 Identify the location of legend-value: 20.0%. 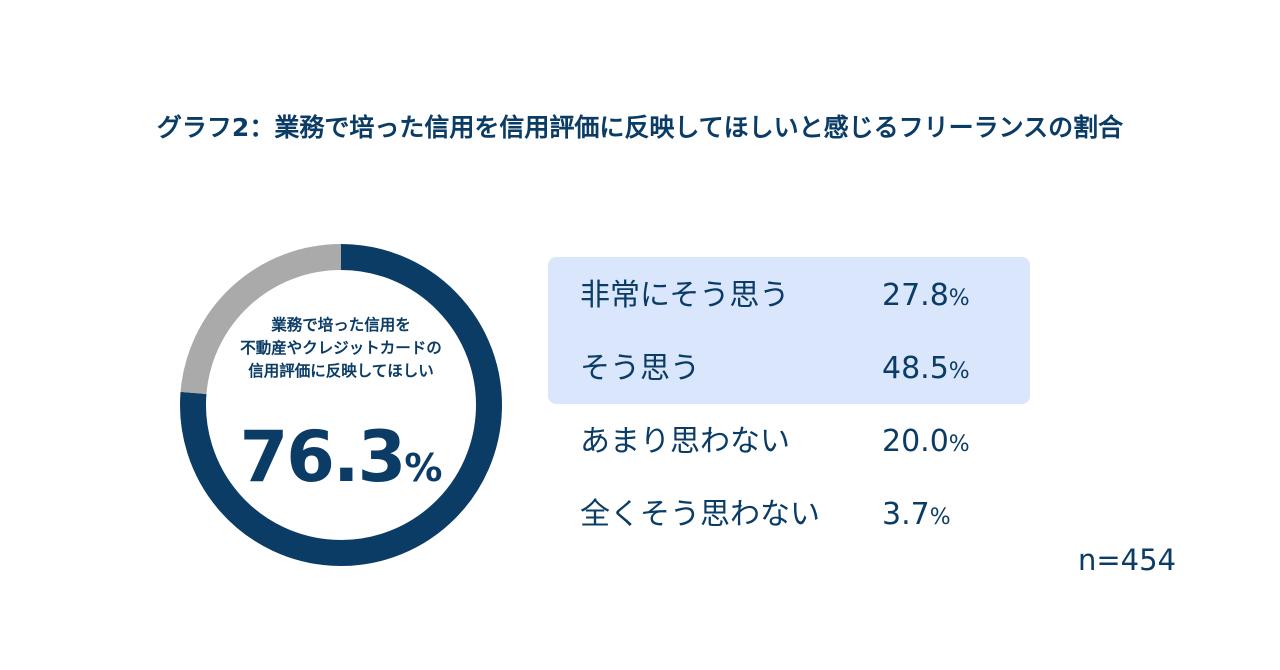
(926, 443).